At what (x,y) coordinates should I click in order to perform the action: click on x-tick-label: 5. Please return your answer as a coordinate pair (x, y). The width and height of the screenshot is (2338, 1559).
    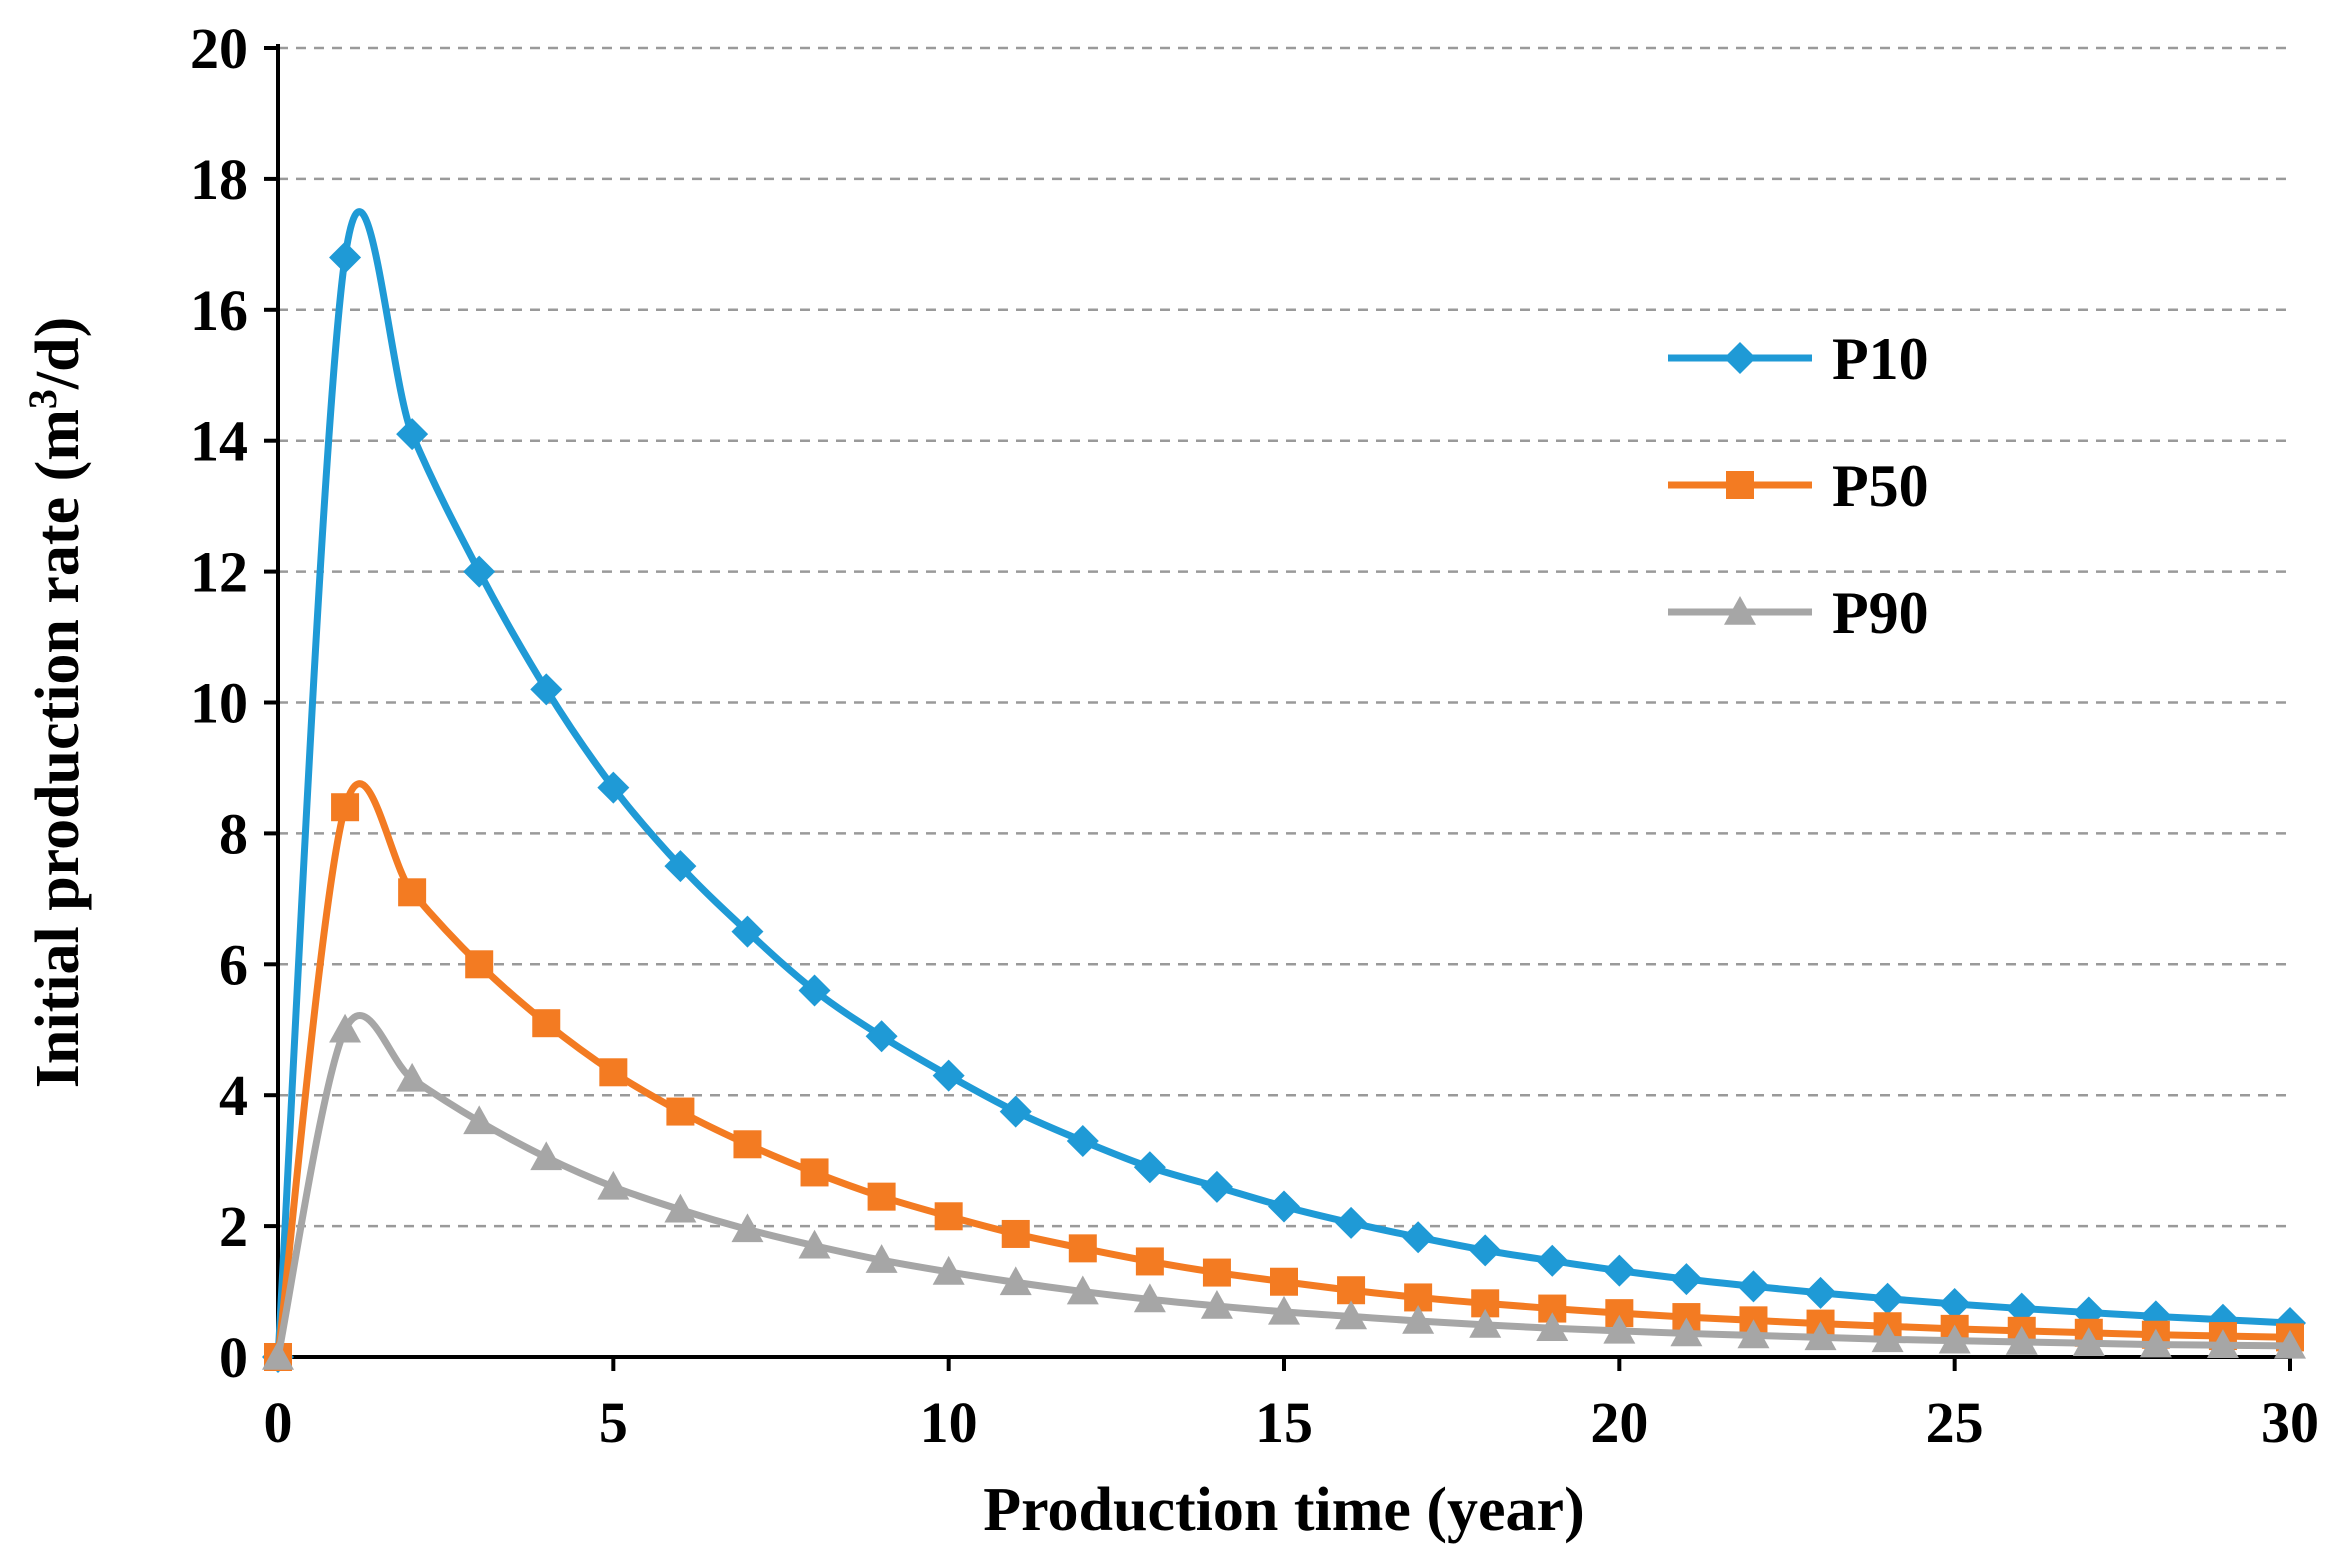
    Looking at the image, I should click on (613, 1422).